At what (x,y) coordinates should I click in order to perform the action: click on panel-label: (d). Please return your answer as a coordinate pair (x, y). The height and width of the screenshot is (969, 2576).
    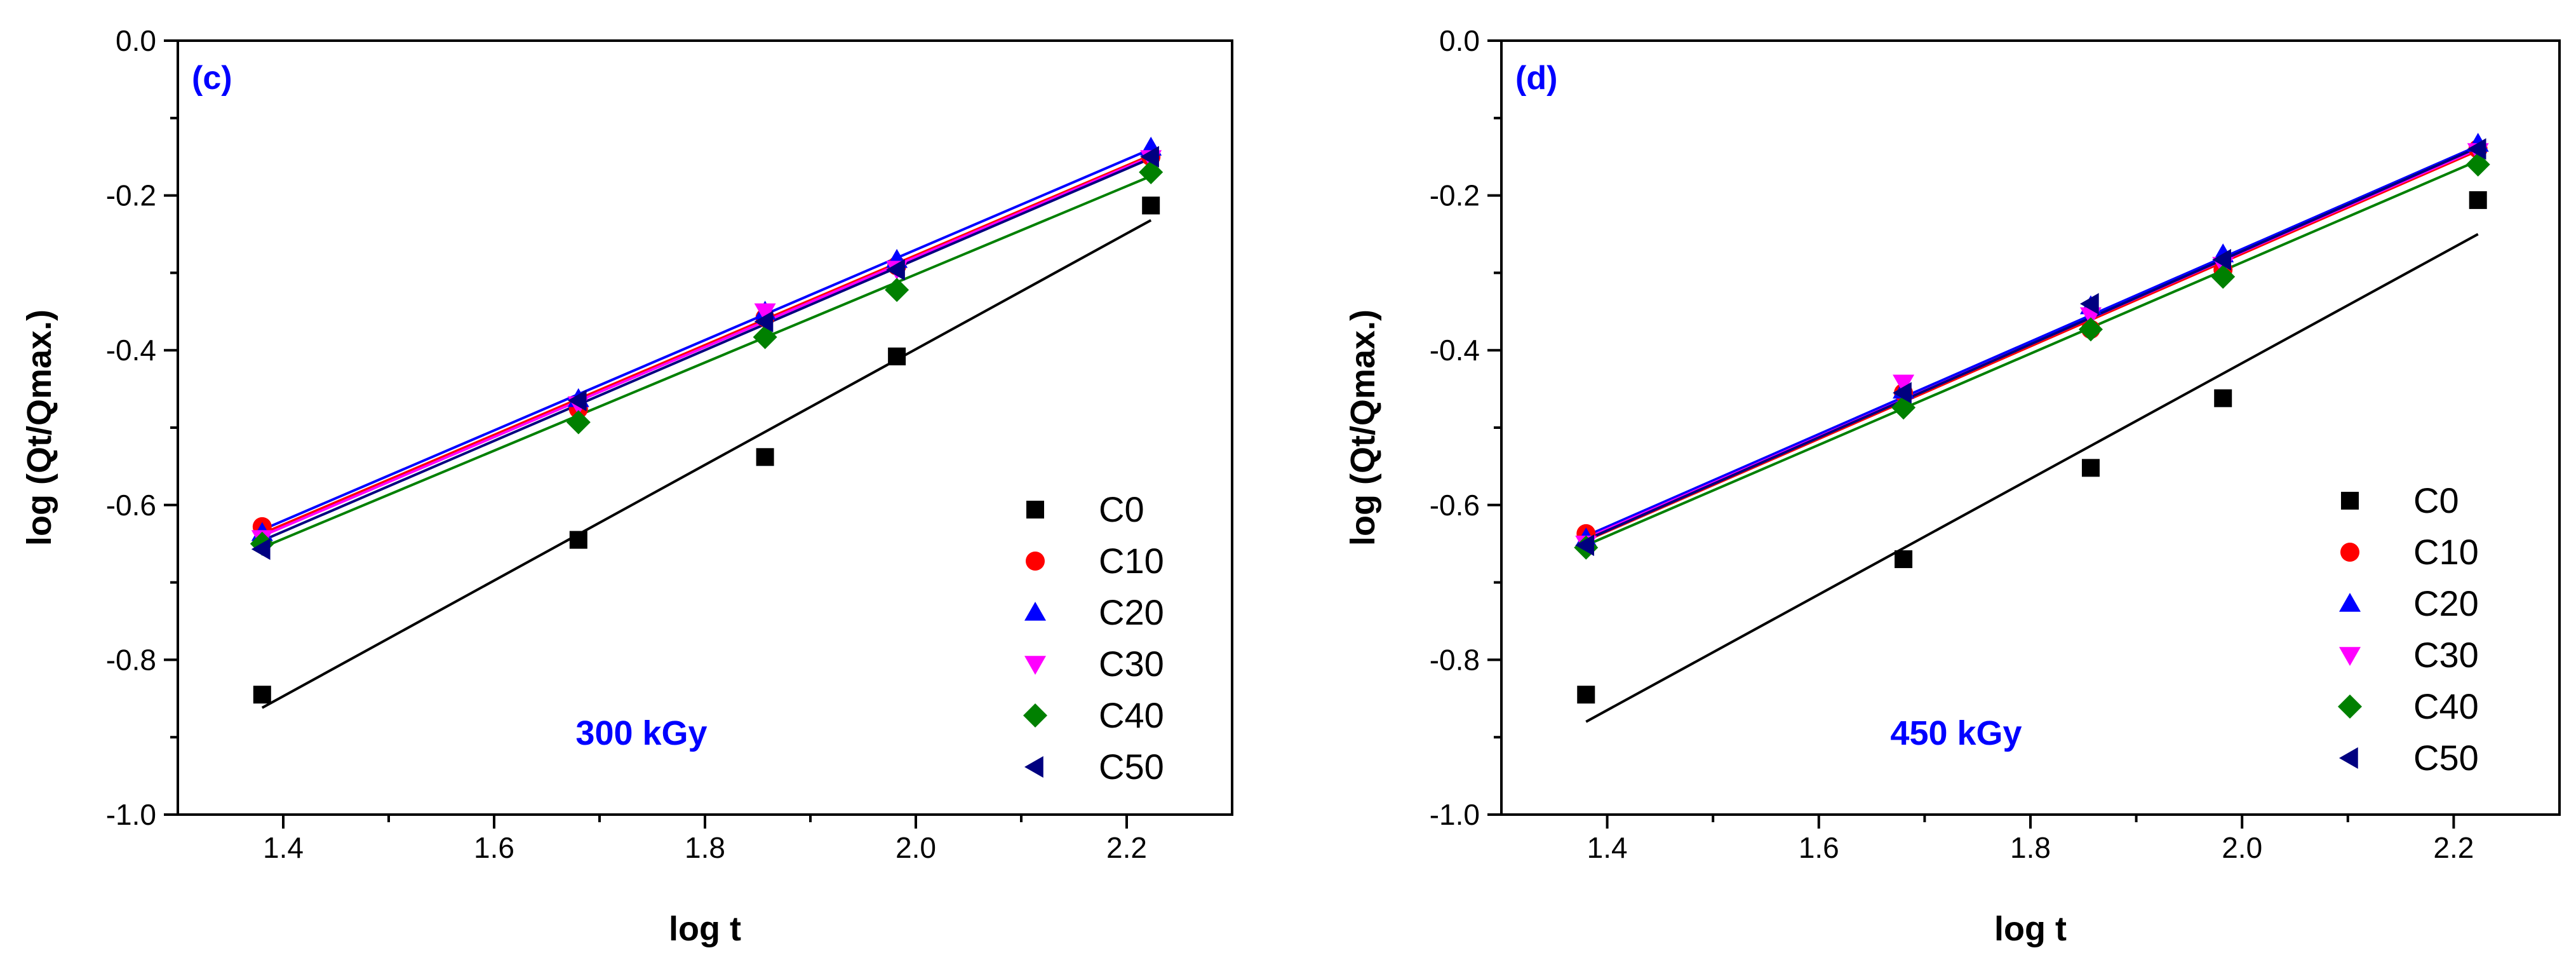
    Looking at the image, I should click on (1536, 78).